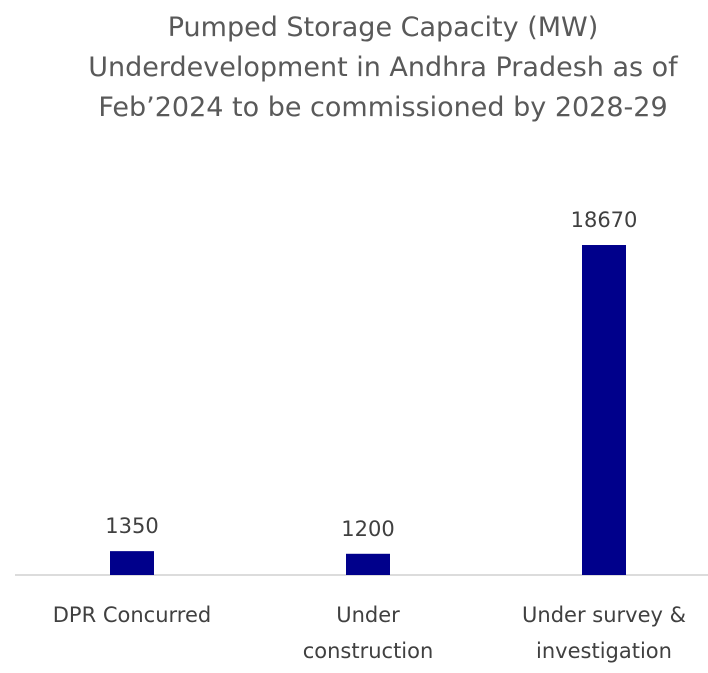  I want to click on value-label: 18670, so click(604, 220).